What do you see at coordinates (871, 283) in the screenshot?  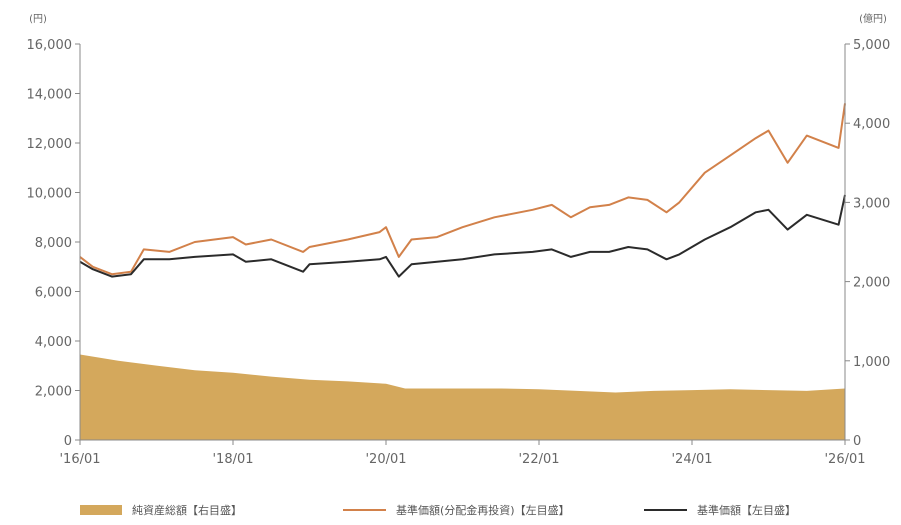 I see `right-tick-label: 2,000` at bounding box center [871, 283].